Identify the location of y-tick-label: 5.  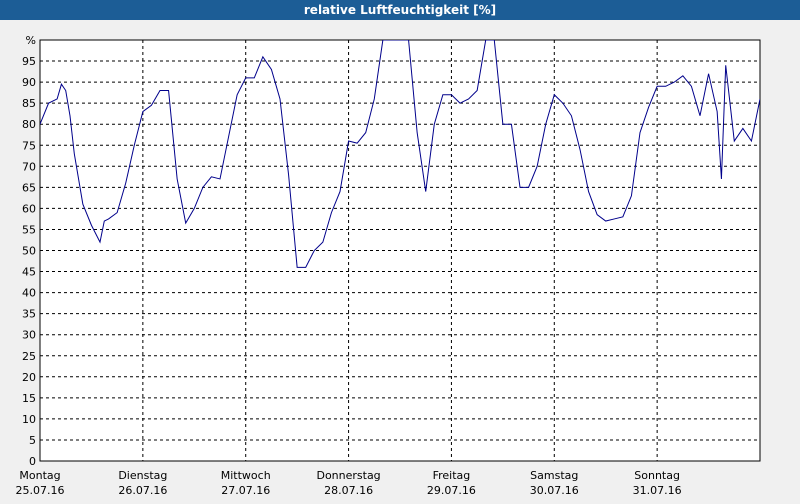
(32, 440).